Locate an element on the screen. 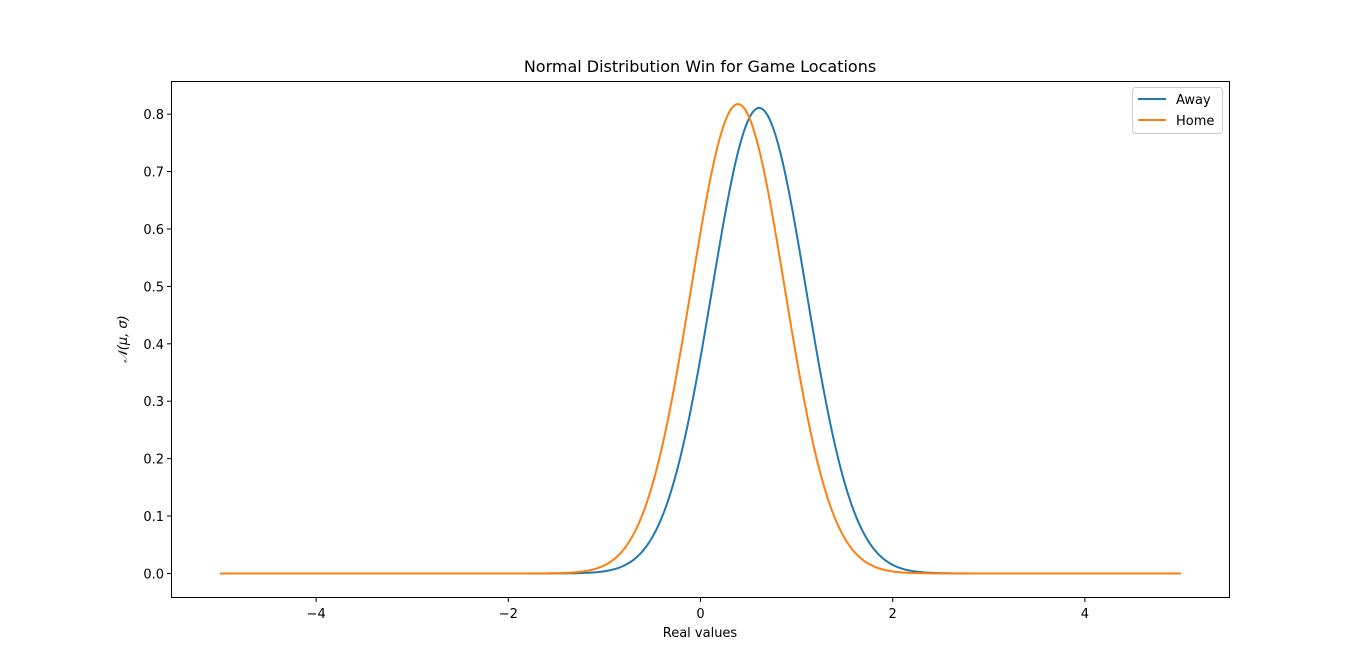 The image size is (1366, 671). x-tick-label: −2 is located at coordinates (508, 614).